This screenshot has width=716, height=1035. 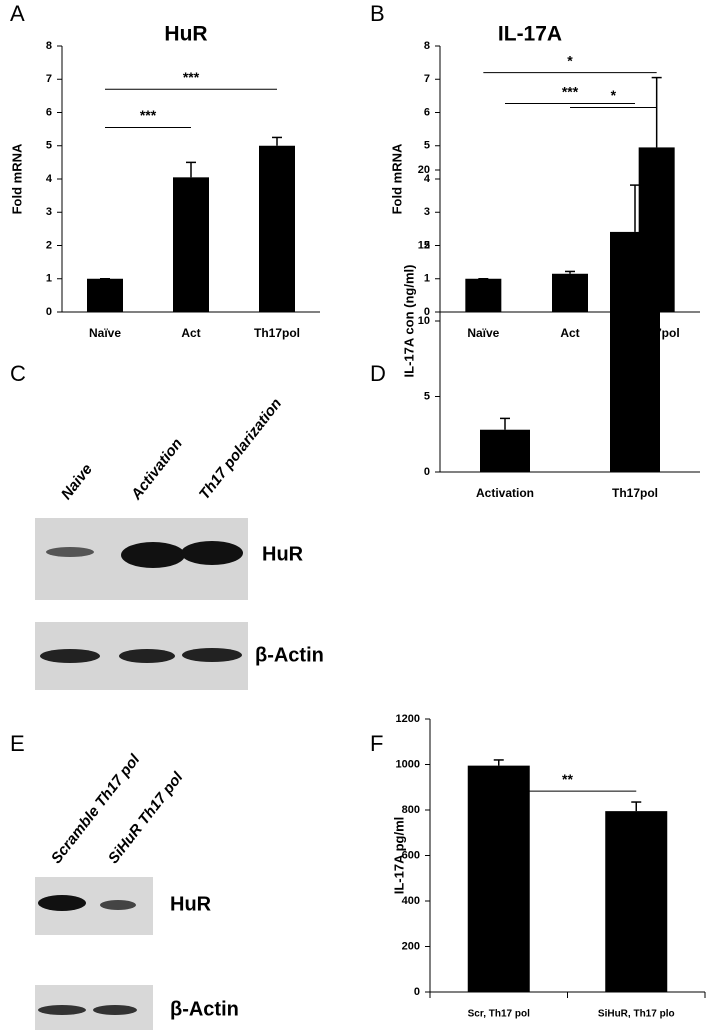 What do you see at coordinates (18, 373) in the screenshot?
I see `panel-letter: C` at bounding box center [18, 373].